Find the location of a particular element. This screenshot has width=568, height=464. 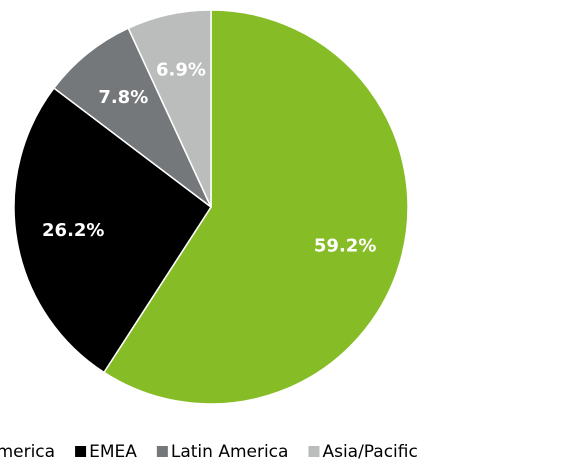

data-label: 59.2% is located at coordinates (345, 246).